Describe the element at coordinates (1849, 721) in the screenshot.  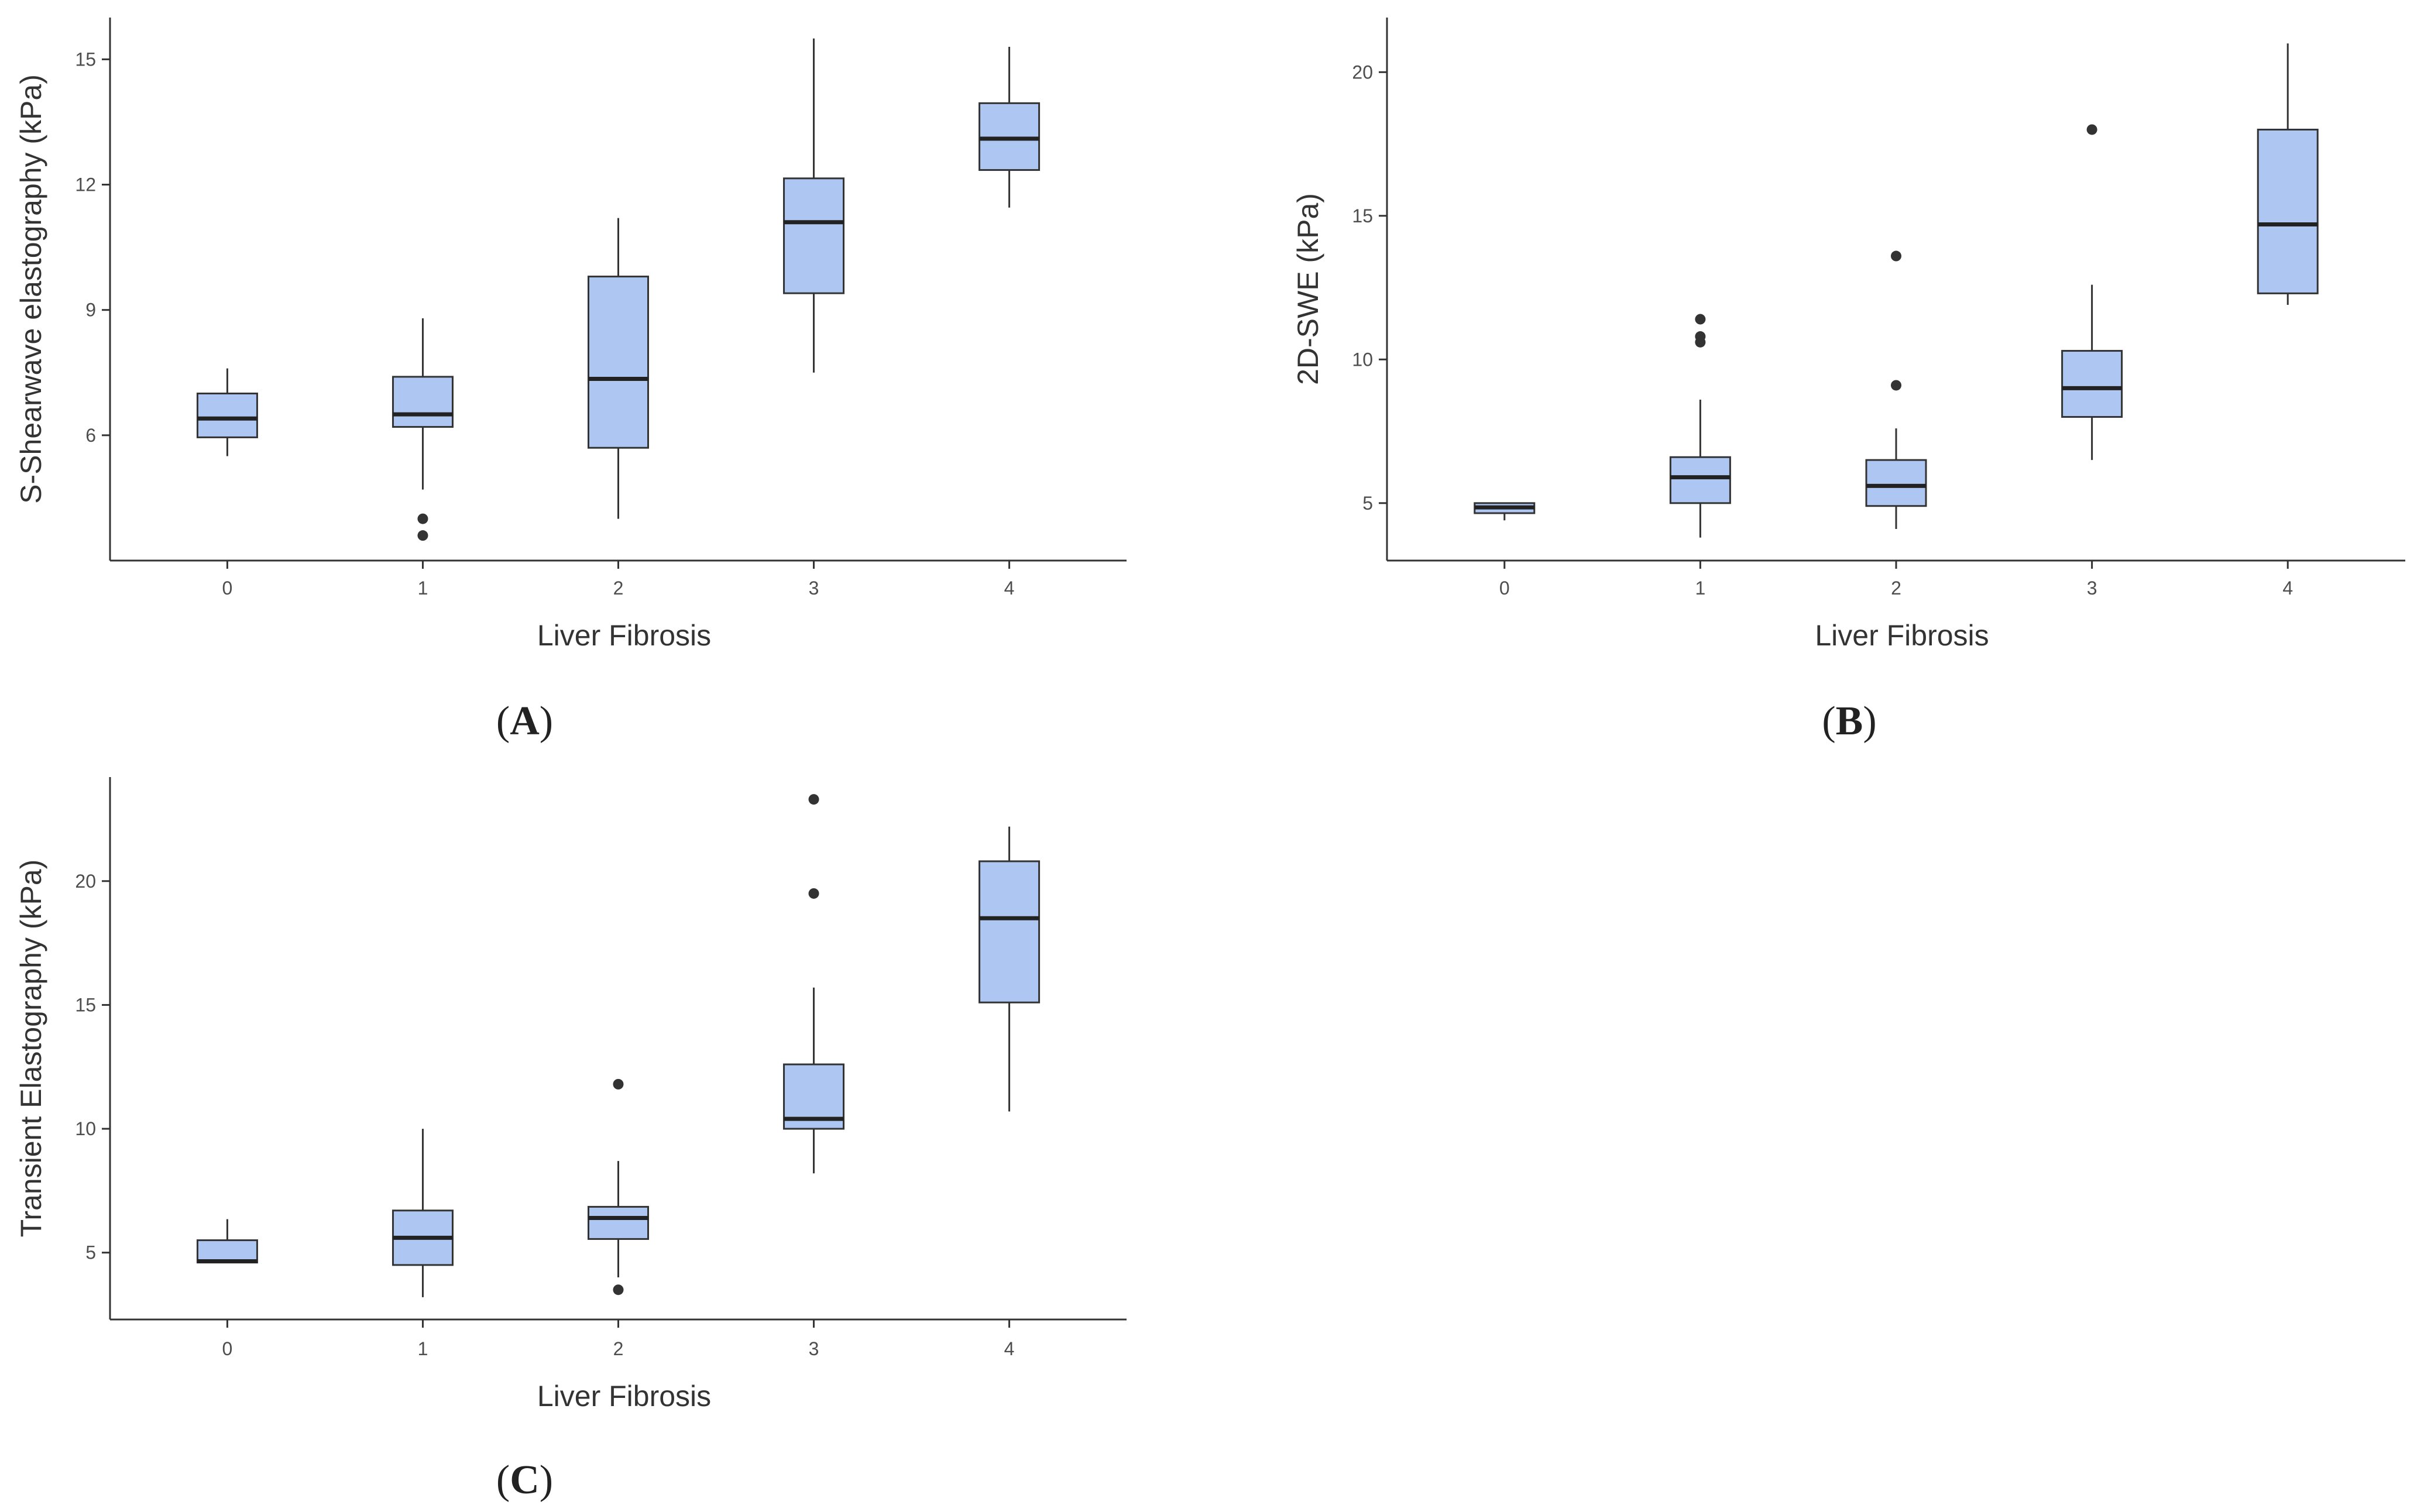
I see `panel-label: (B)` at that location.